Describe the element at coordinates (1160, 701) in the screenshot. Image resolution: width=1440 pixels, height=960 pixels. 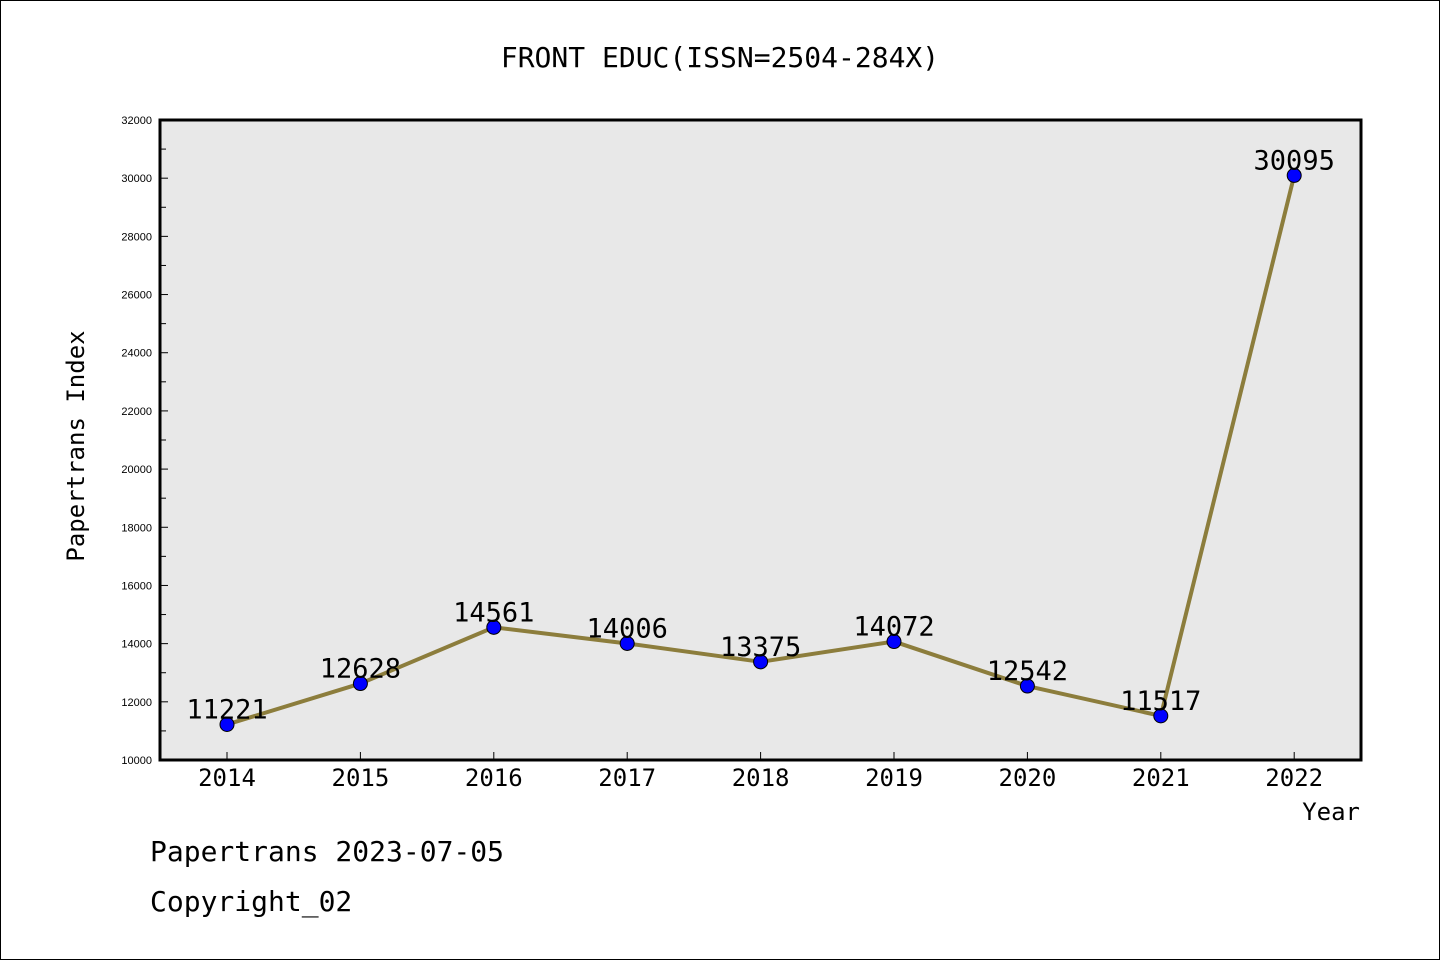
I see `data-label: 11517` at that location.